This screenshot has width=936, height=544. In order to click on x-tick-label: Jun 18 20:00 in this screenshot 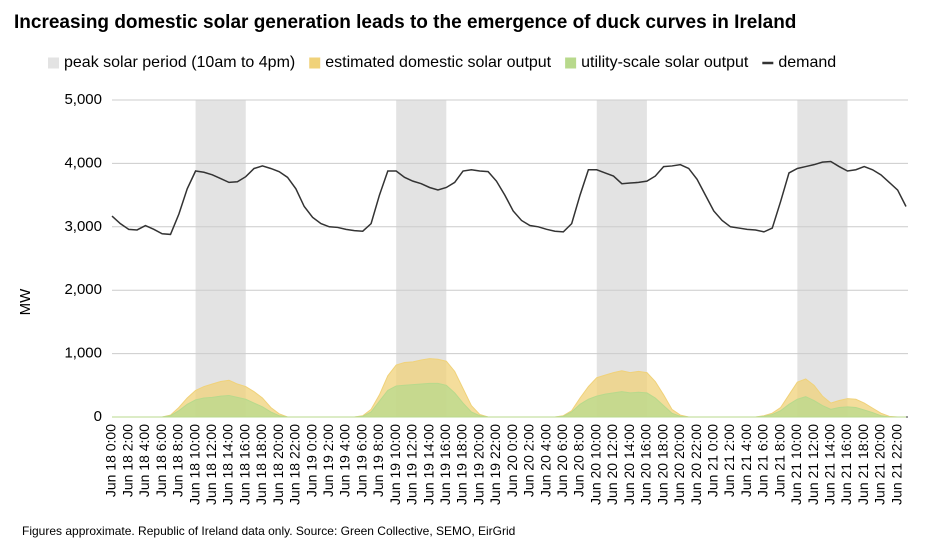, I will do `click(278, 464)`.